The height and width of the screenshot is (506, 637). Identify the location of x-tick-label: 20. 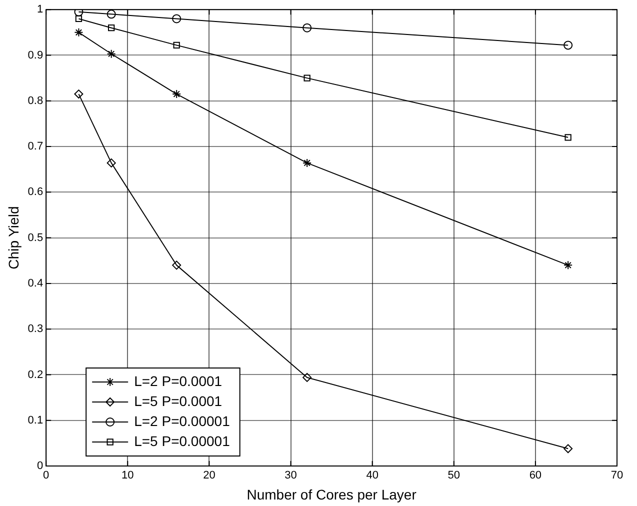
(209, 476).